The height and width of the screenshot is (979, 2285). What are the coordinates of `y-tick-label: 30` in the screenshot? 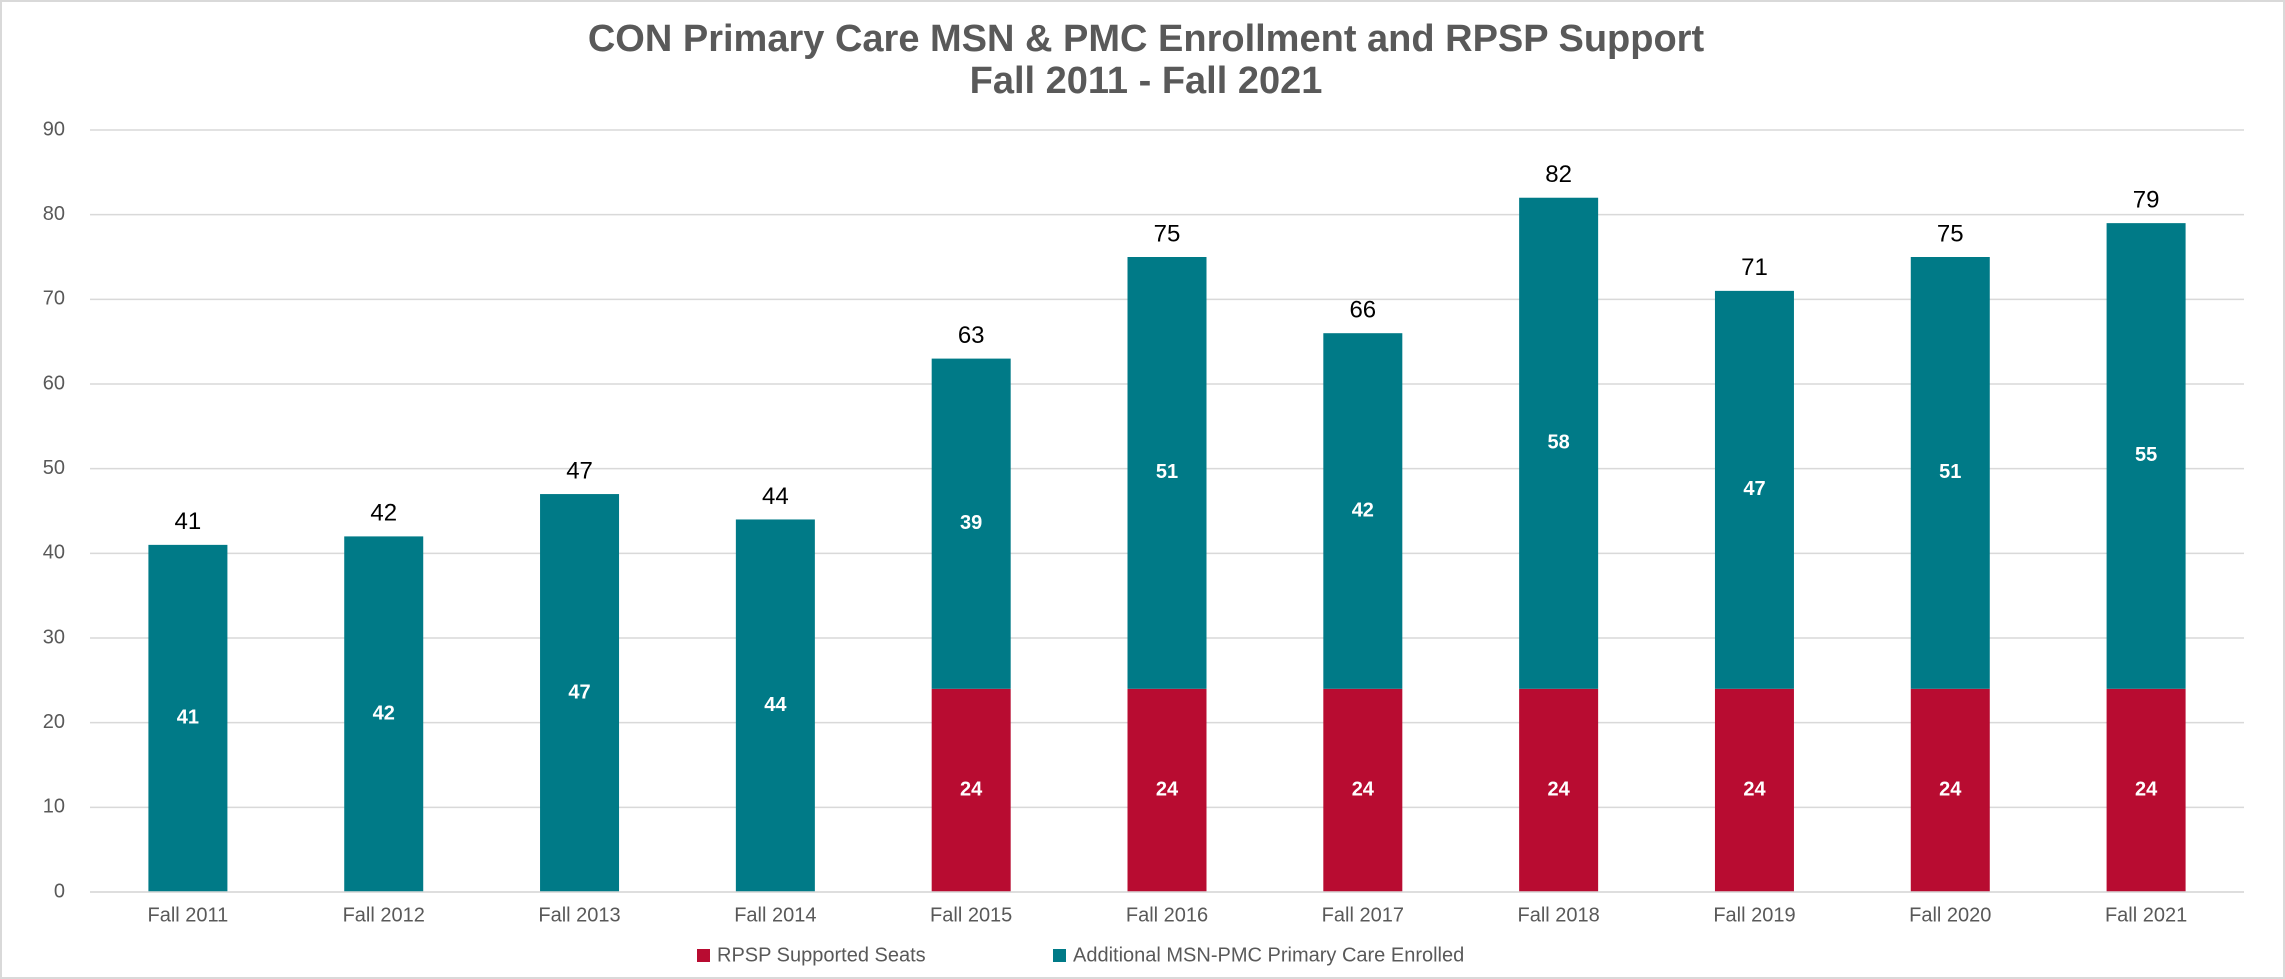 It's located at (54, 637).